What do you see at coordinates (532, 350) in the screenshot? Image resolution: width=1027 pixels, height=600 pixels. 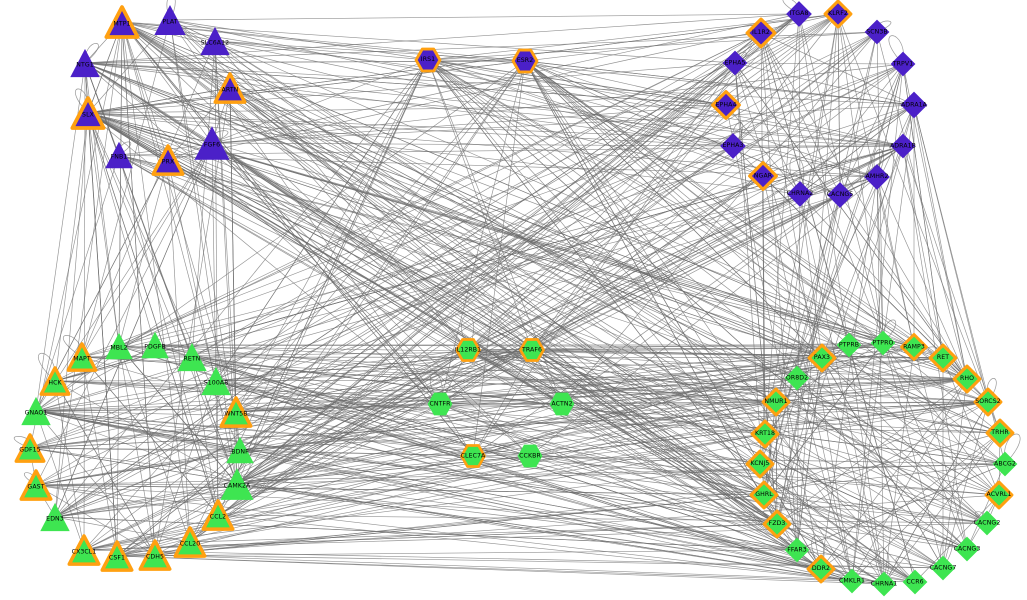 I see `graph-node-traf6: TRAF6` at bounding box center [532, 350].